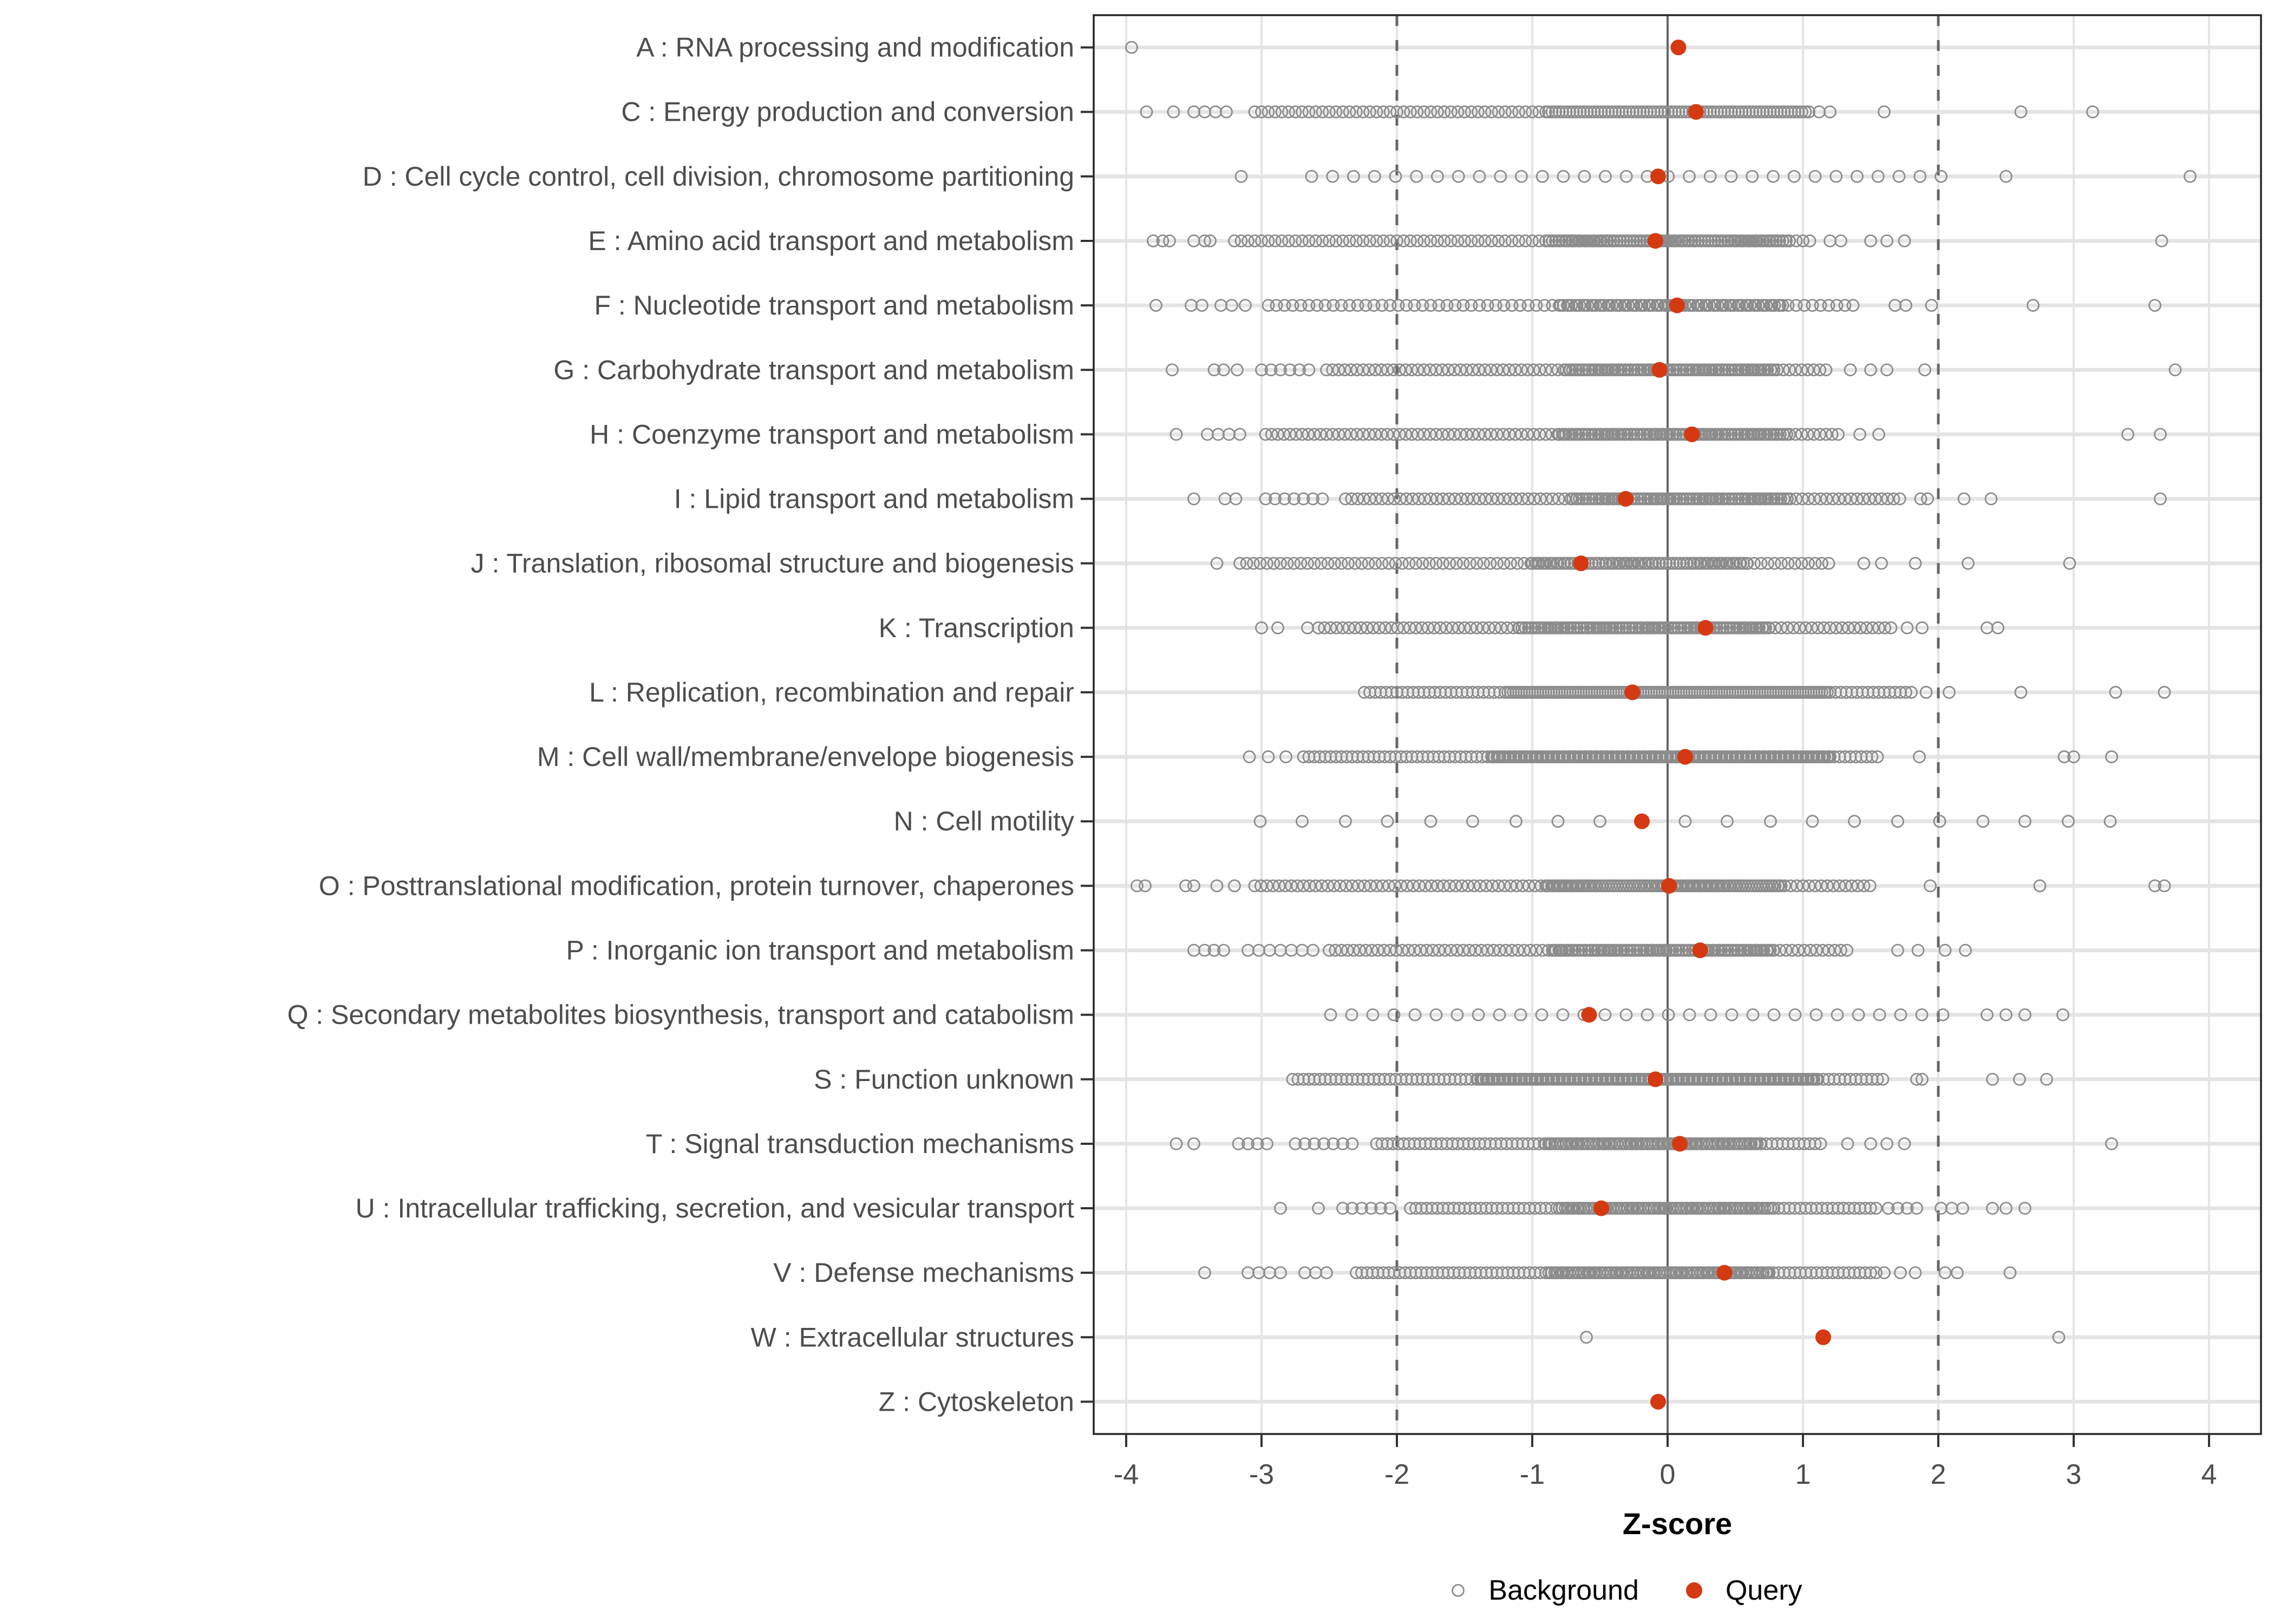 The image size is (2274, 1624). I want to click on x-tick-label: -4, so click(1127, 1474).